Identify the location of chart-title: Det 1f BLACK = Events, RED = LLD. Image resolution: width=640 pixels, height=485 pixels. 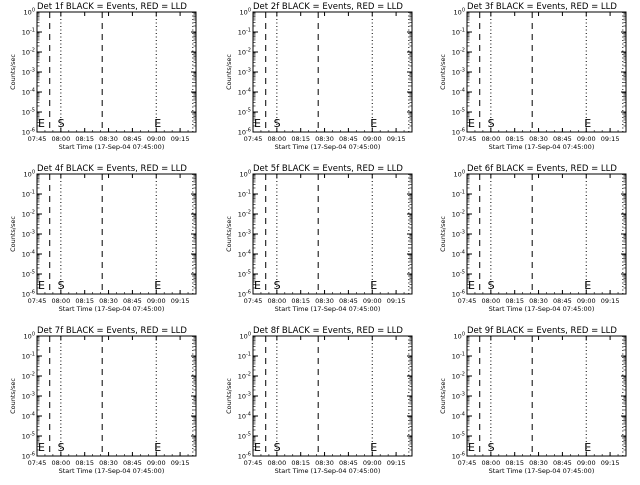
(112, 7).